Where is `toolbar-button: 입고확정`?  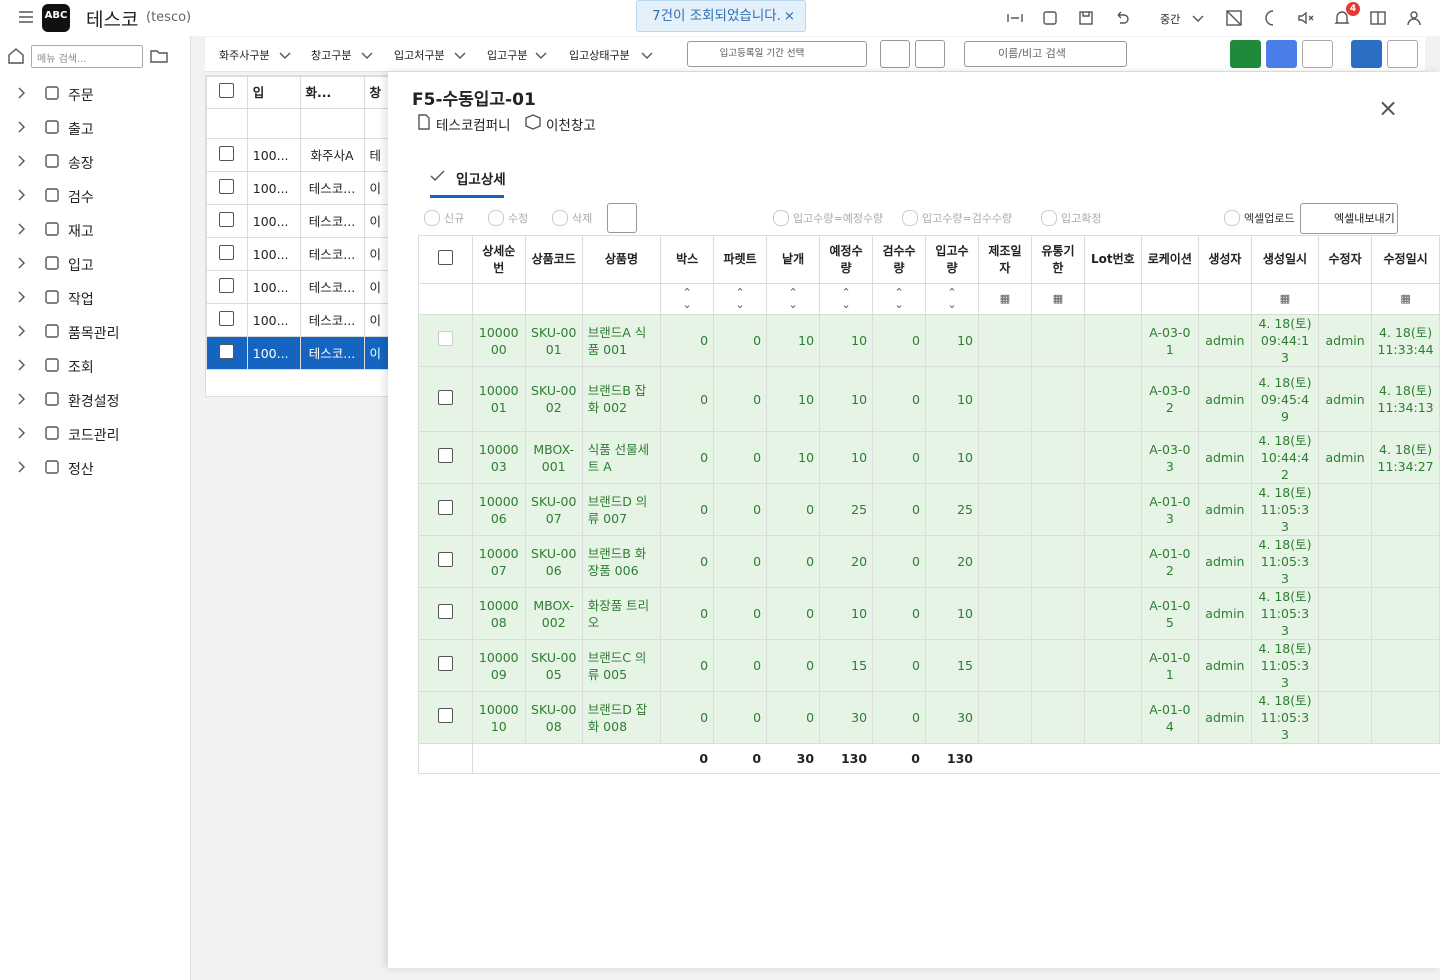 toolbar-button: 입고확정 is located at coordinates (1071, 218).